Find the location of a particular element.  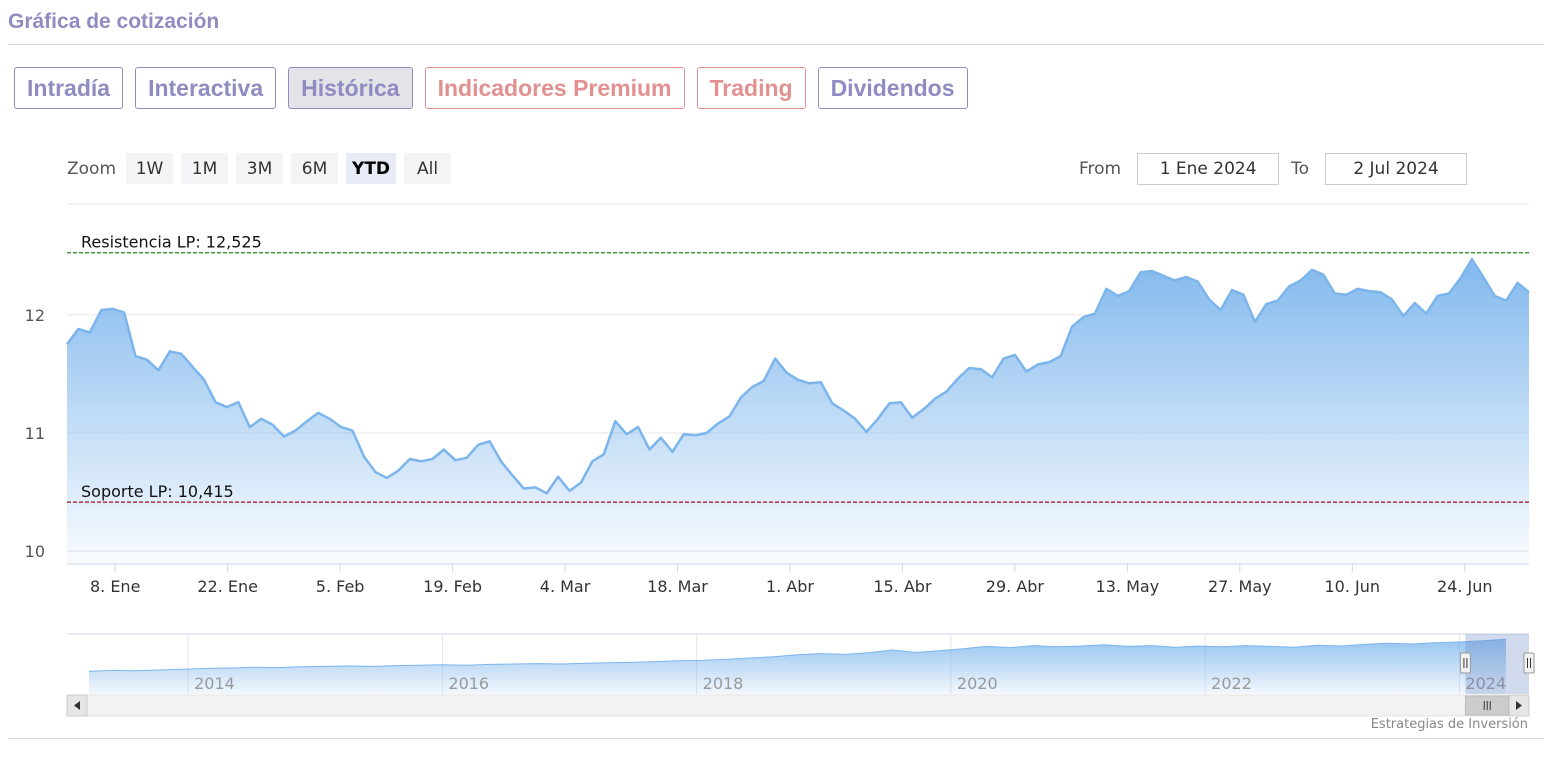

navigator-year-label: 2016 is located at coordinates (468, 683).